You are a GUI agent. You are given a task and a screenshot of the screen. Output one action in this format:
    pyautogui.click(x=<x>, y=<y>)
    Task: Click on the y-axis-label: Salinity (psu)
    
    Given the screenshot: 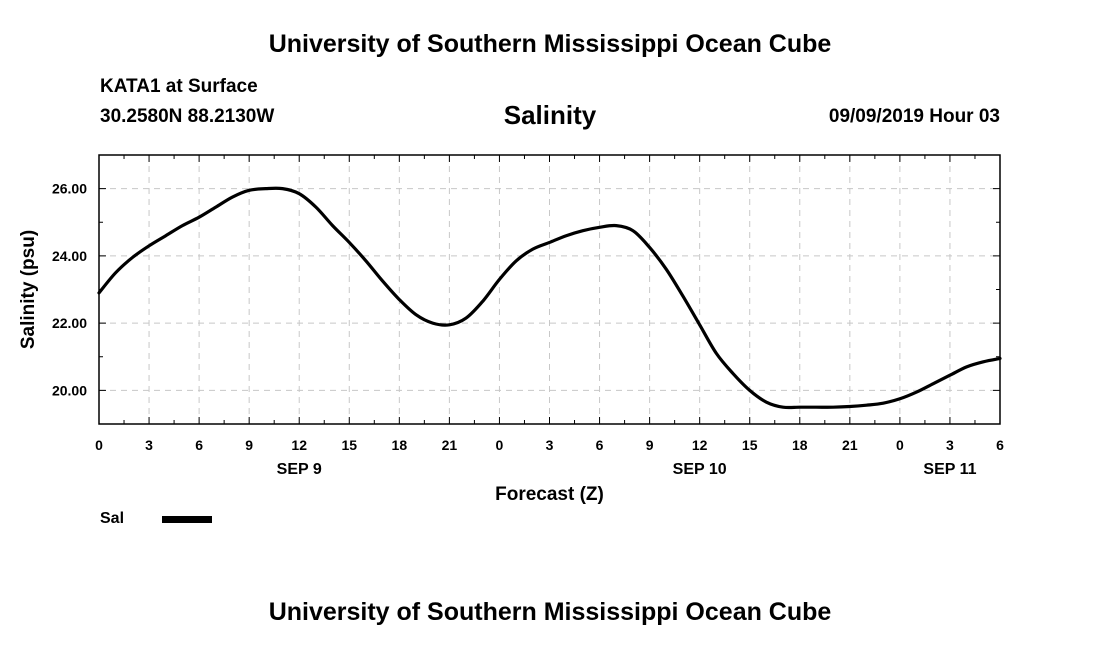 What is the action you would take?
    pyautogui.click(x=28, y=289)
    